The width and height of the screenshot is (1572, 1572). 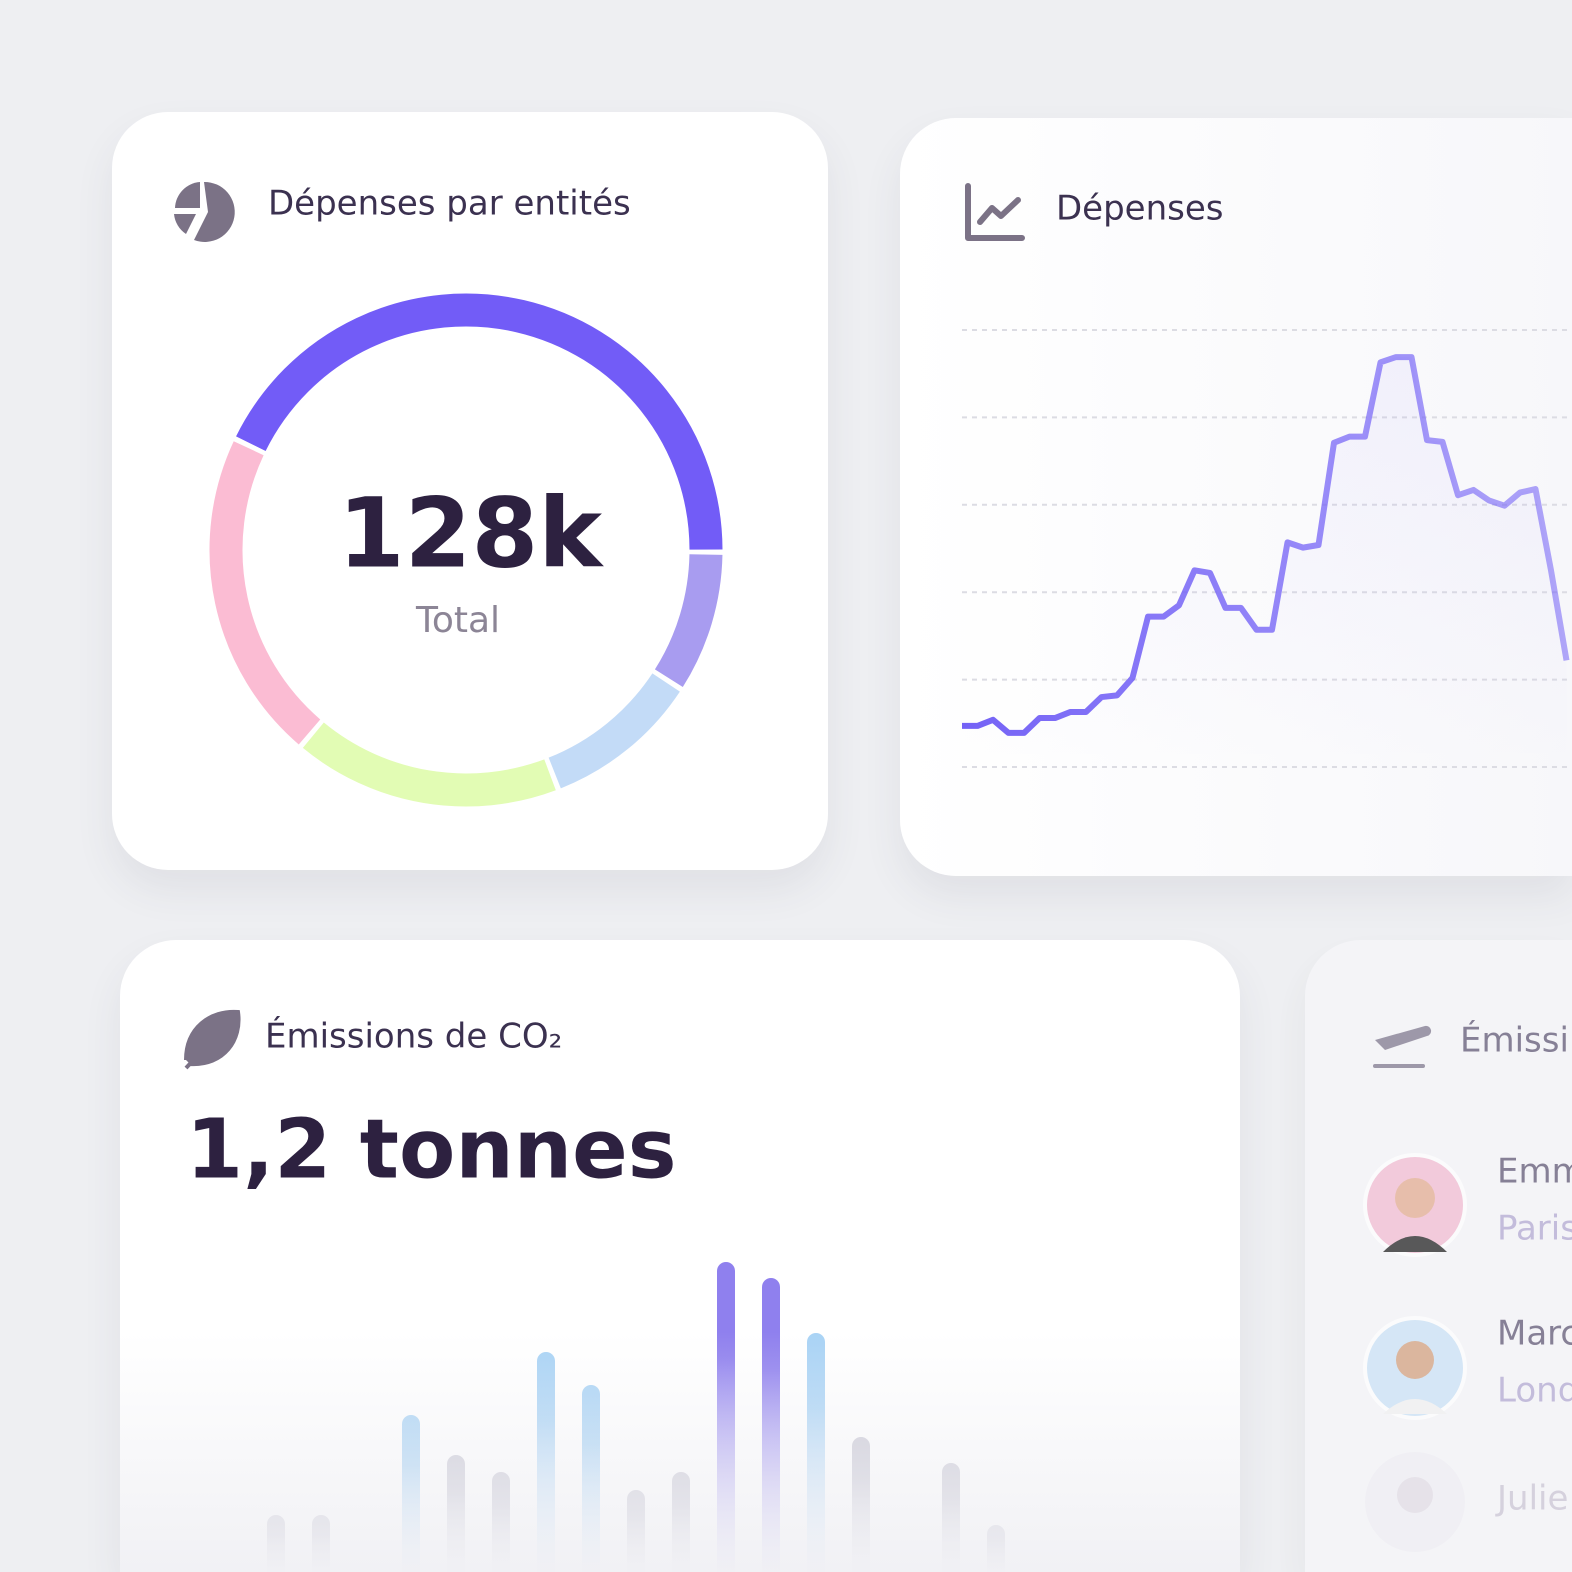 I want to click on headline: 1,2 tonnes, so click(x=431, y=1149).